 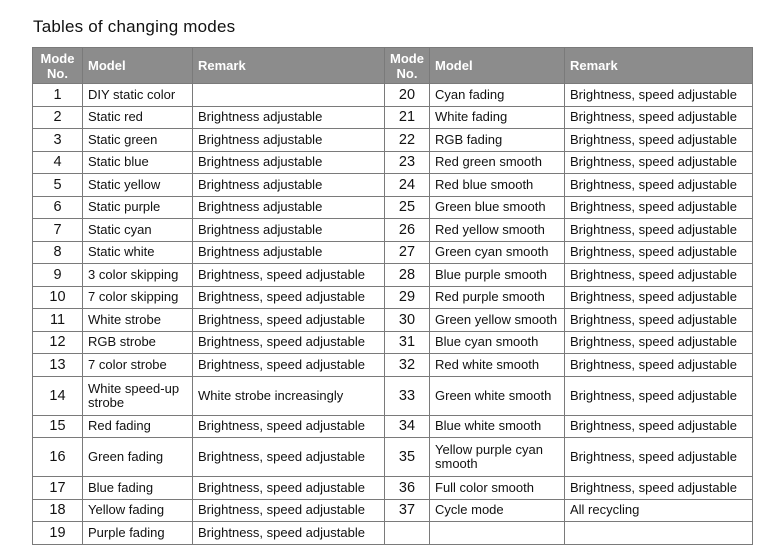 What do you see at coordinates (137, 488) in the screenshot?
I see `model-cell-left: Blue fading` at bounding box center [137, 488].